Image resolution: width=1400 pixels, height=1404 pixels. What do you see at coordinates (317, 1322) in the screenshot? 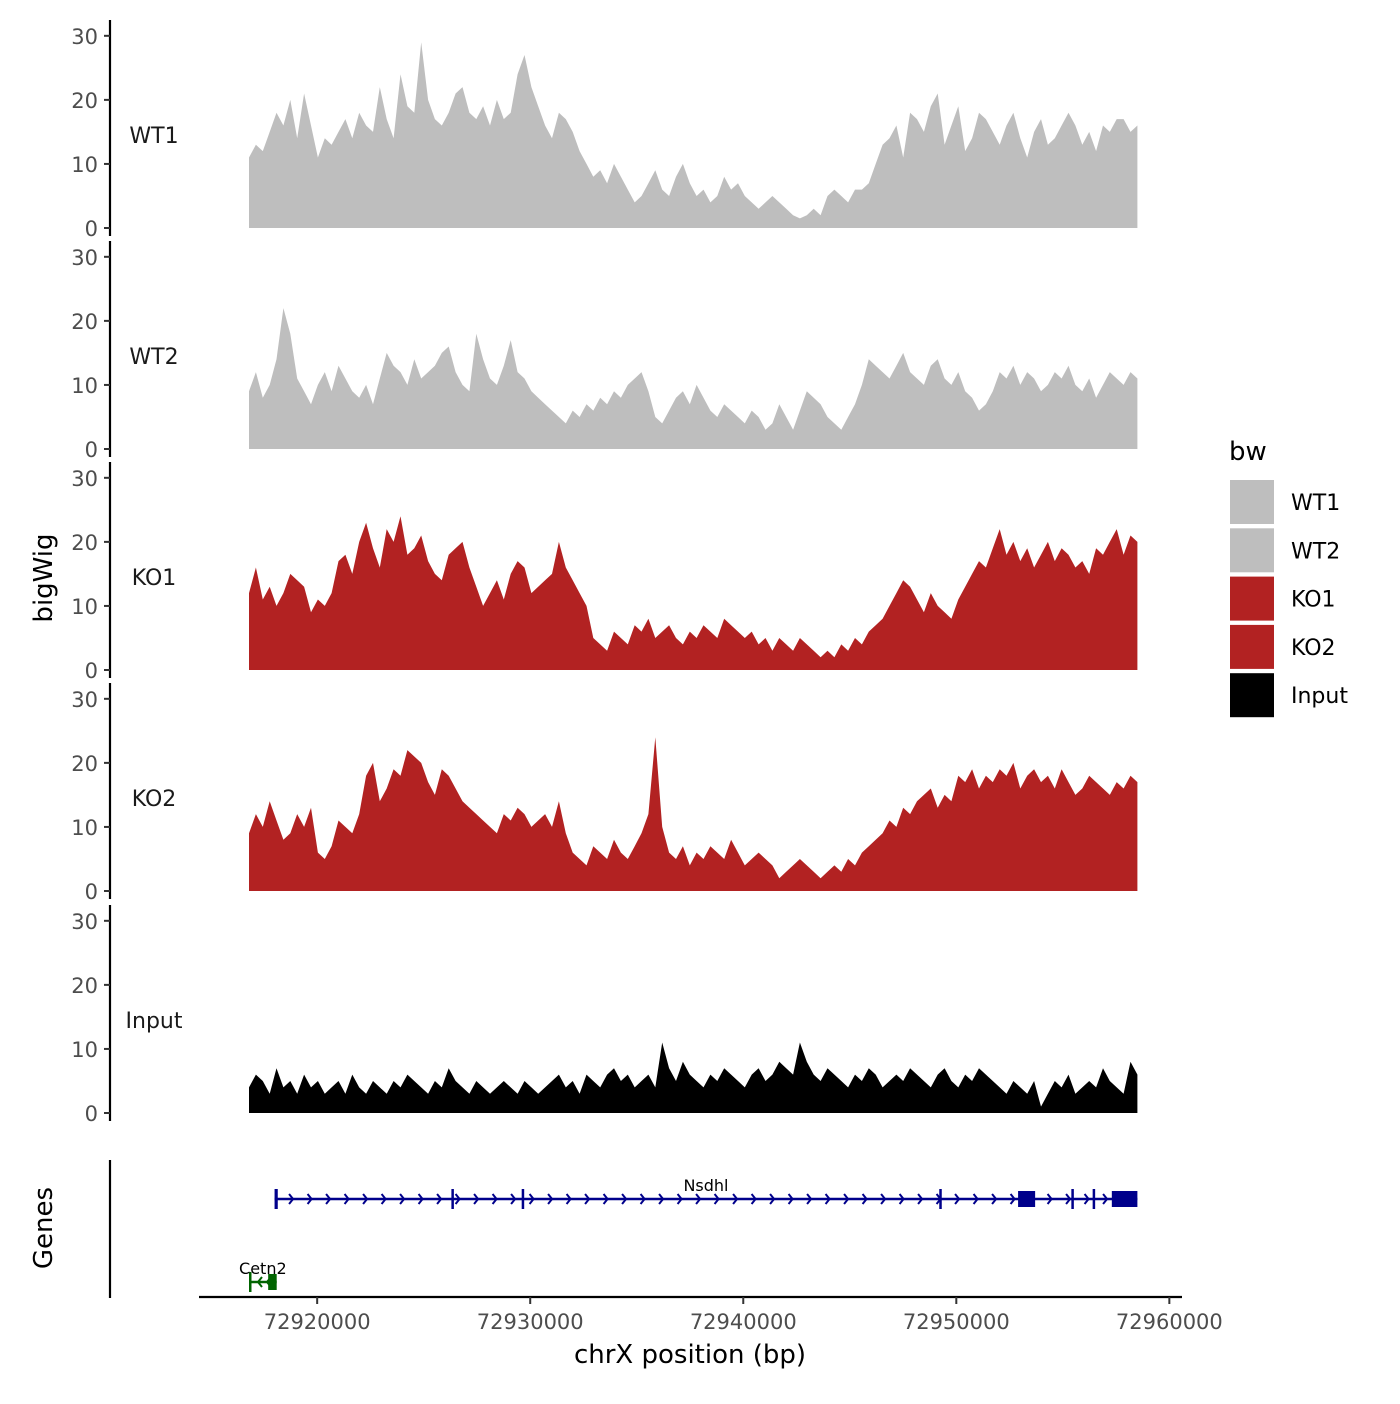
I see `x-tick-label: 72920000` at bounding box center [317, 1322].